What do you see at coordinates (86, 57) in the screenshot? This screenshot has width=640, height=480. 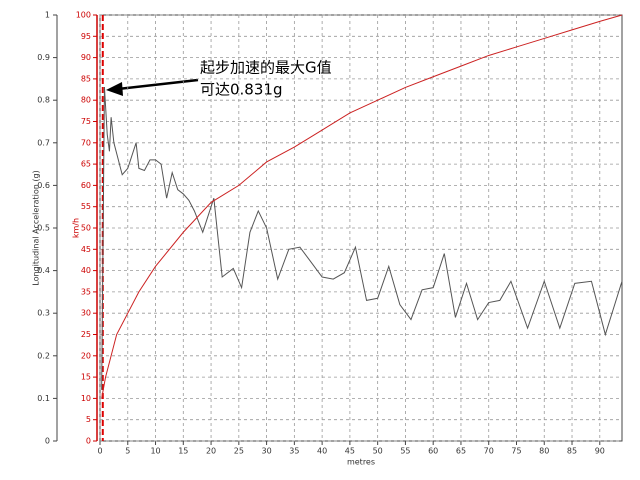 I see `y2-tick-label: 90` at bounding box center [86, 57].